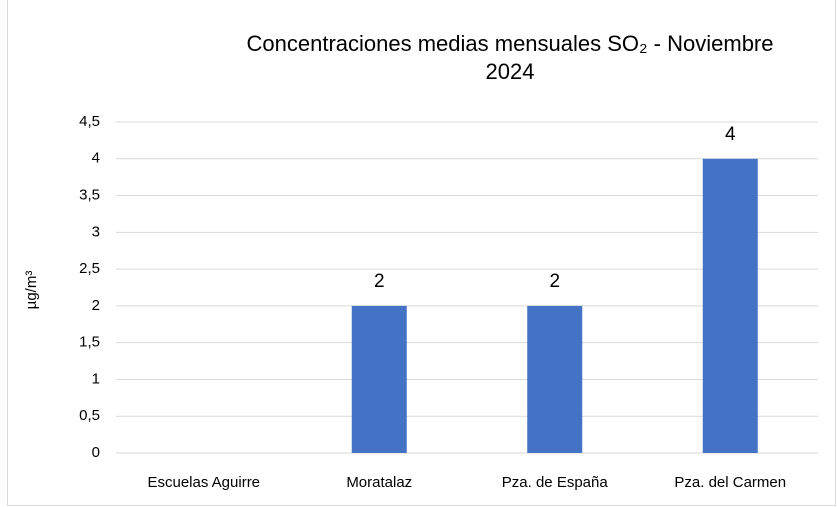 The image size is (837, 507). I want to click on data-label: 4, so click(730, 134).